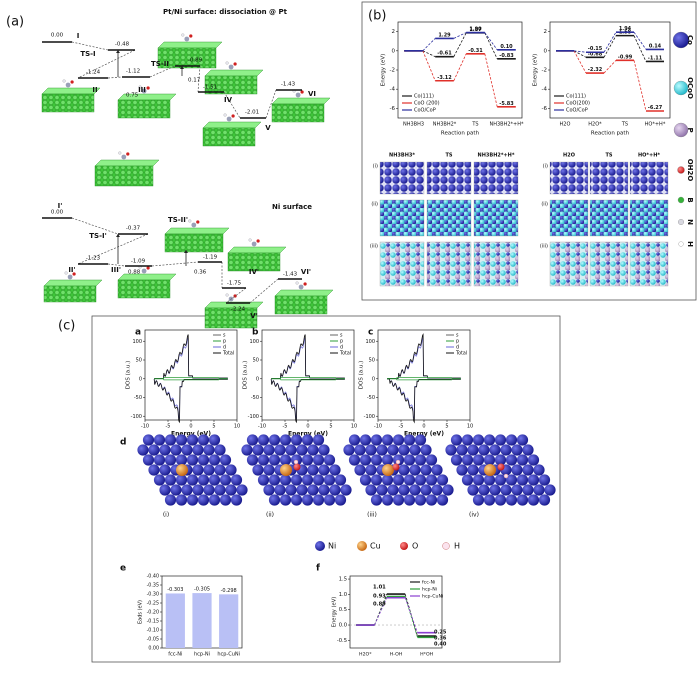 The height and width of the screenshot is (674, 700). I want to click on energy-label: -0.48, so click(122, 45).